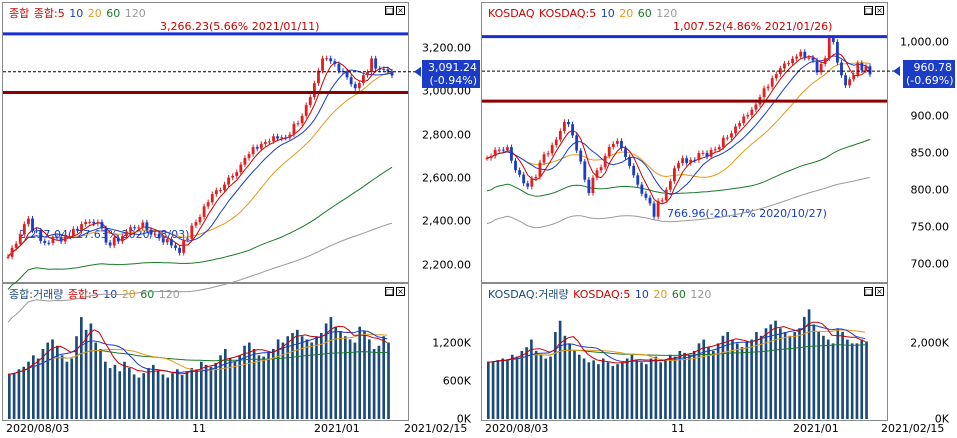 The height and width of the screenshot is (438, 957). What do you see at coordinates (453, 80) in the screenshot?
I see `left-current-change: (-0.94%)` at bounding box center [453, 80].